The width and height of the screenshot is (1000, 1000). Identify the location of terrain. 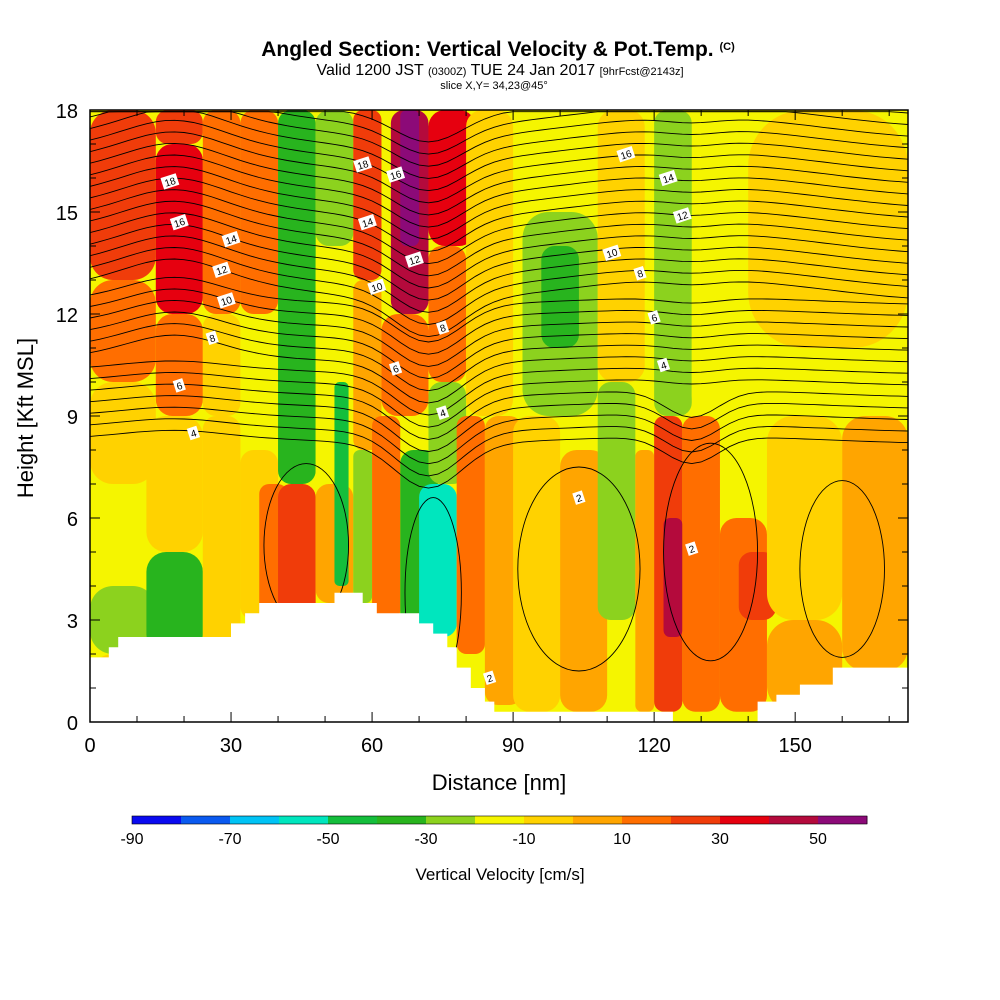
(499, 657).